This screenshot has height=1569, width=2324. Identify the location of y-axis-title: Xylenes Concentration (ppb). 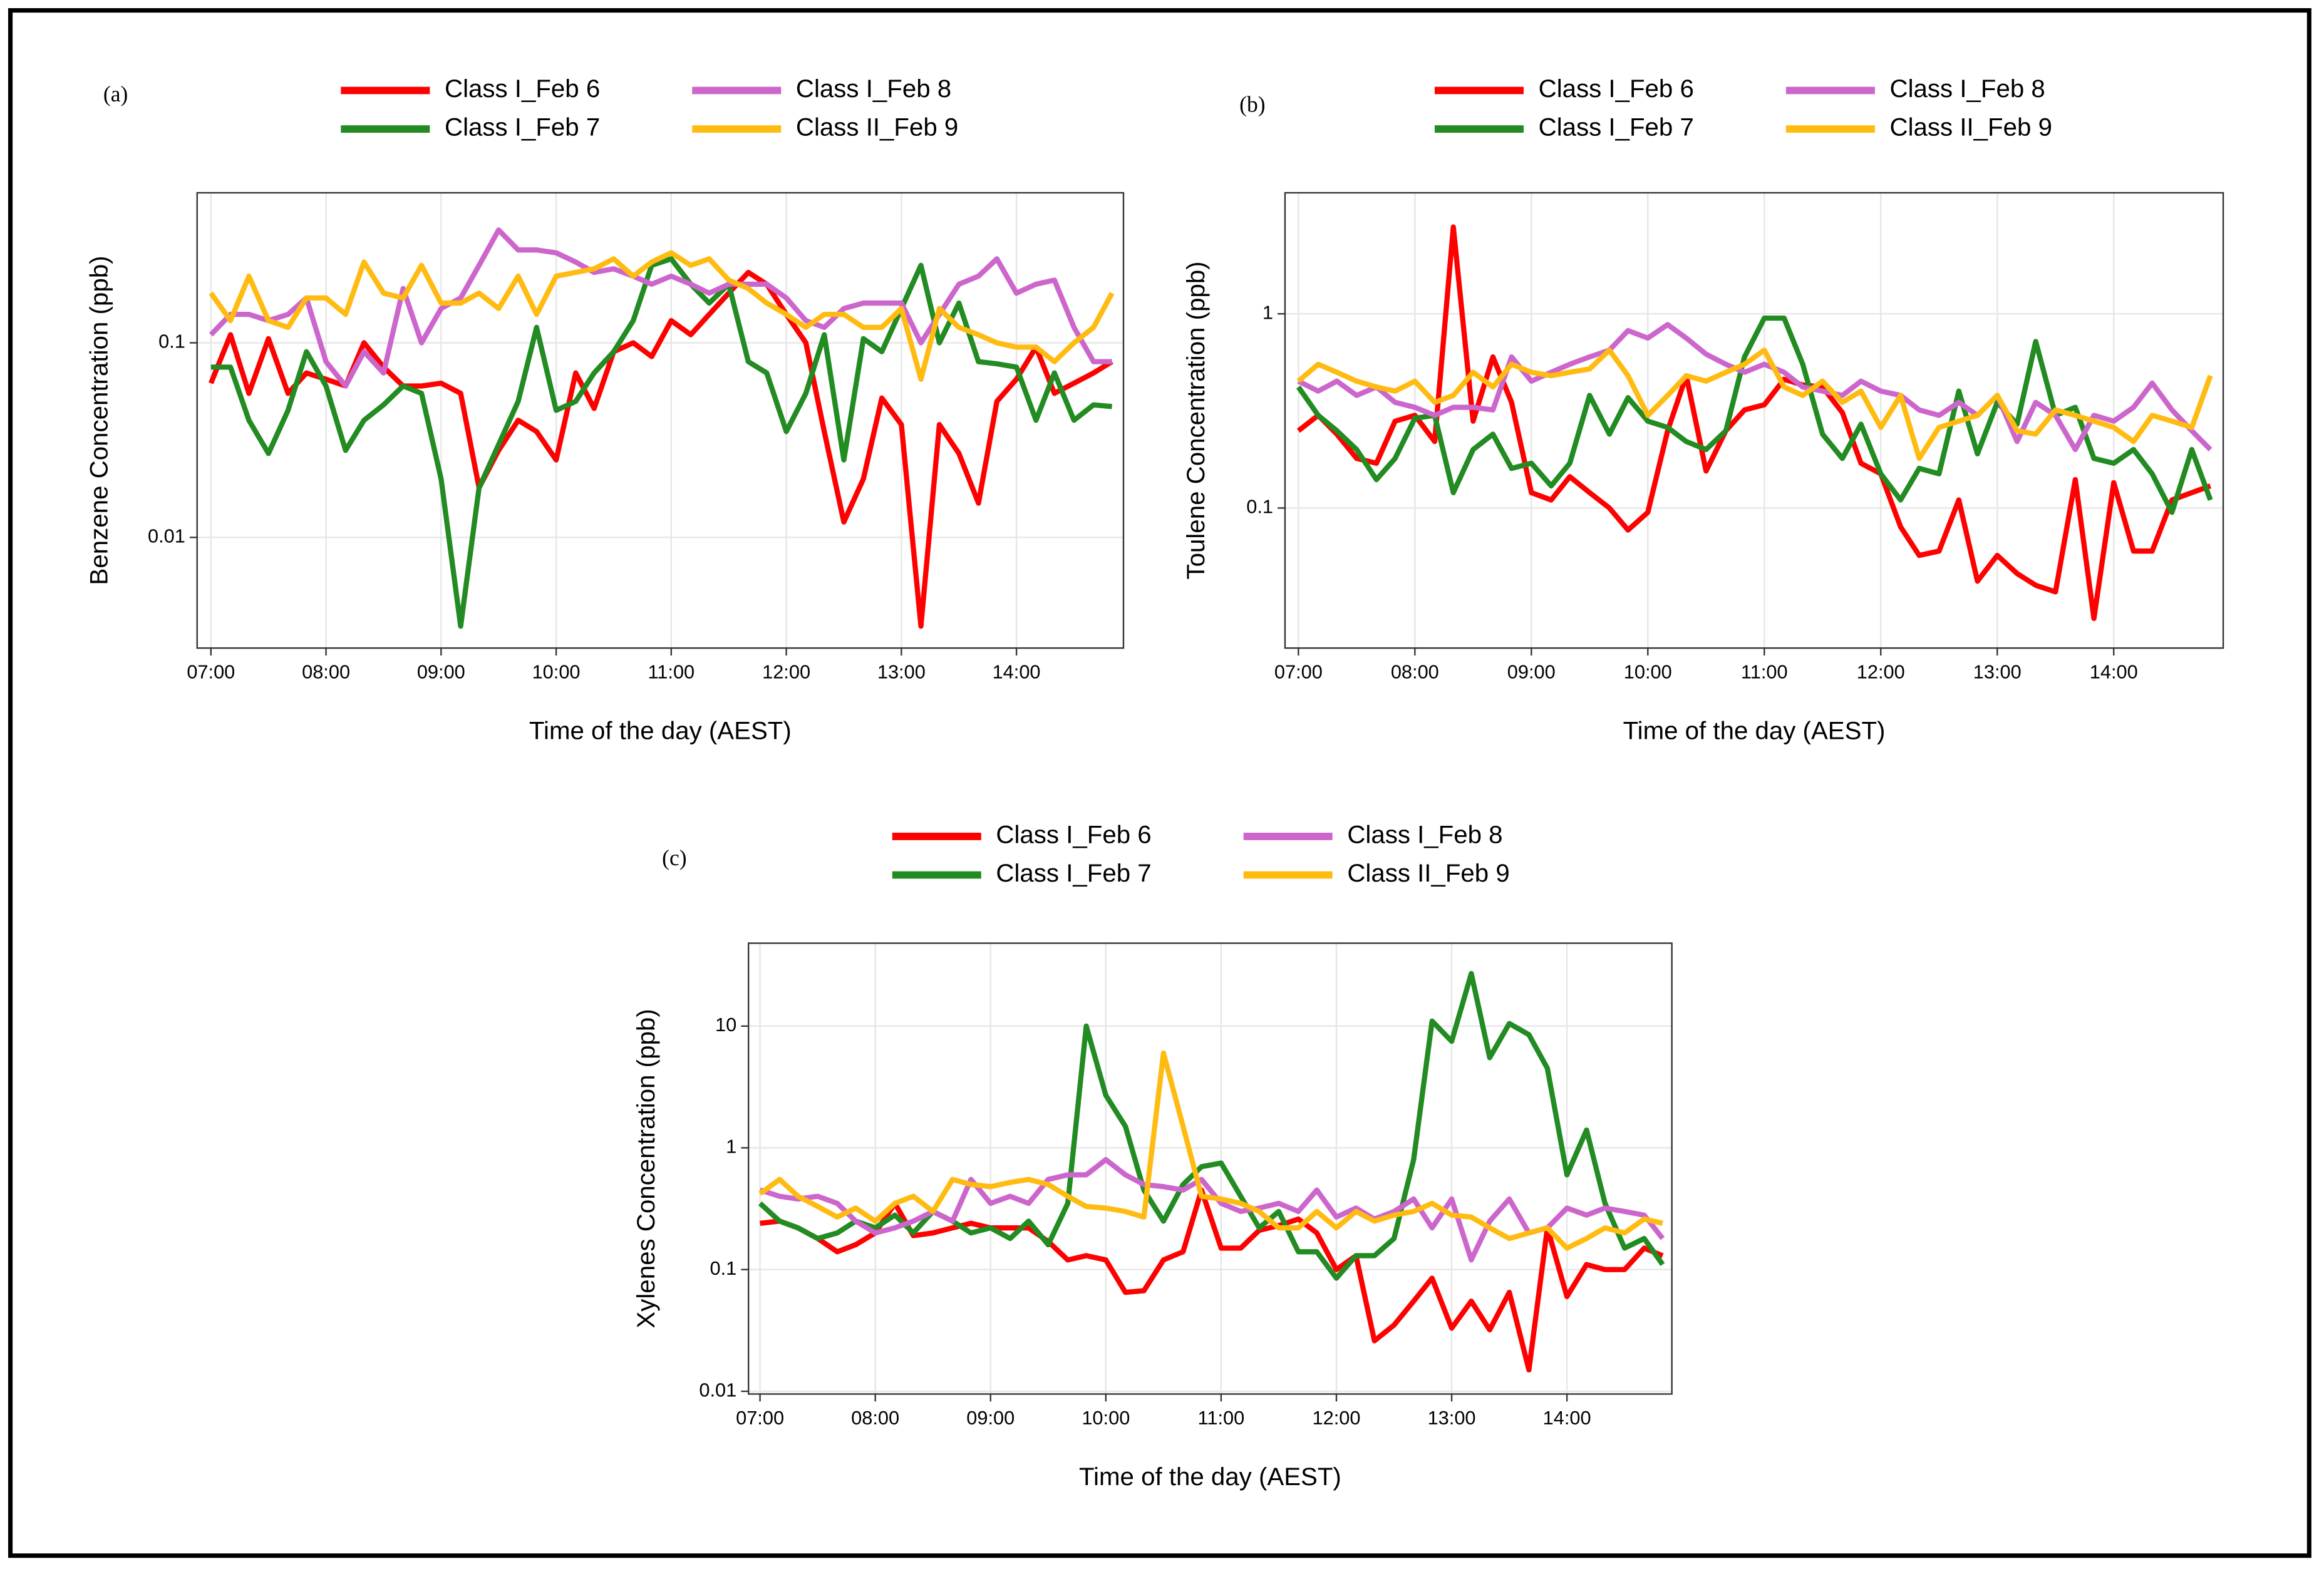
(646, 1168).